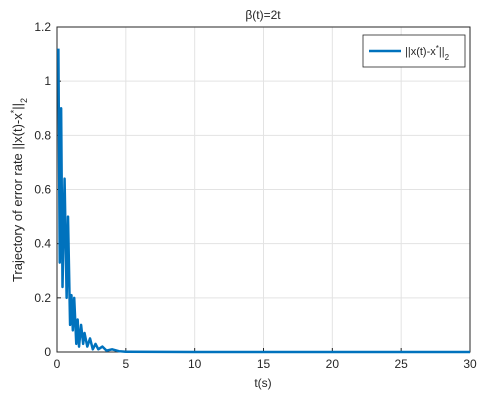  I want to click on x-tick-label: 20, so click(333, 364).